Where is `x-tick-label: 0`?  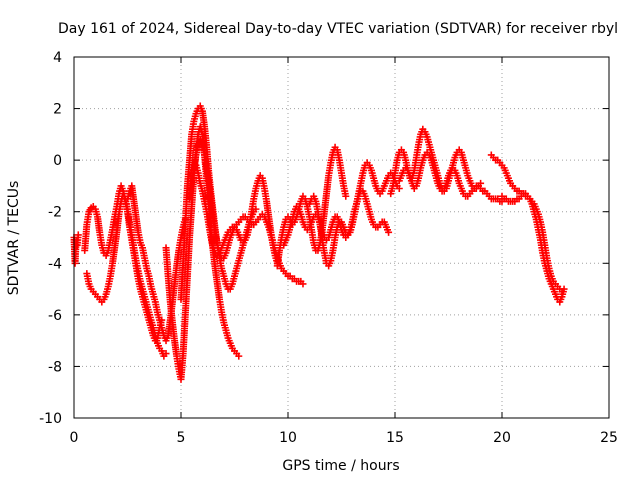 x-tick-label: 0 is located at coordinates (74, 438).